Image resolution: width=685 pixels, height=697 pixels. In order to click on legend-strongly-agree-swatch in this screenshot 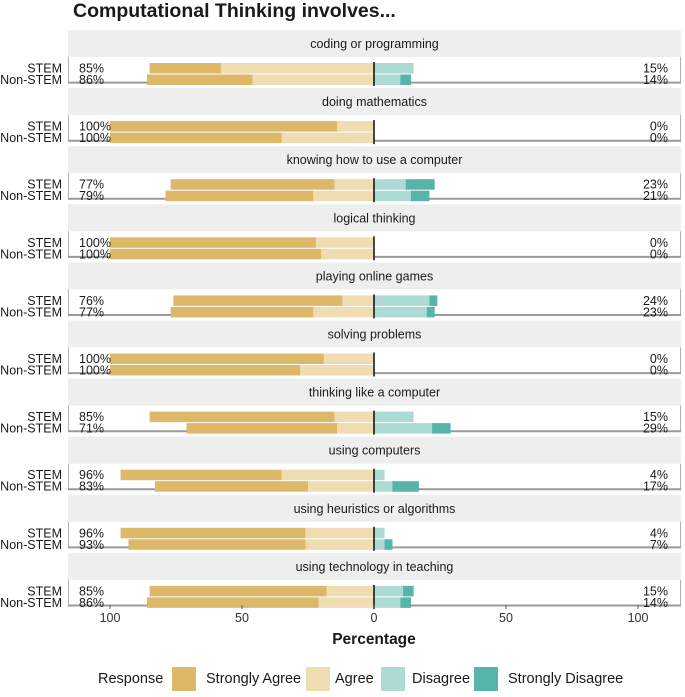, I will do `click(184, 679)`.